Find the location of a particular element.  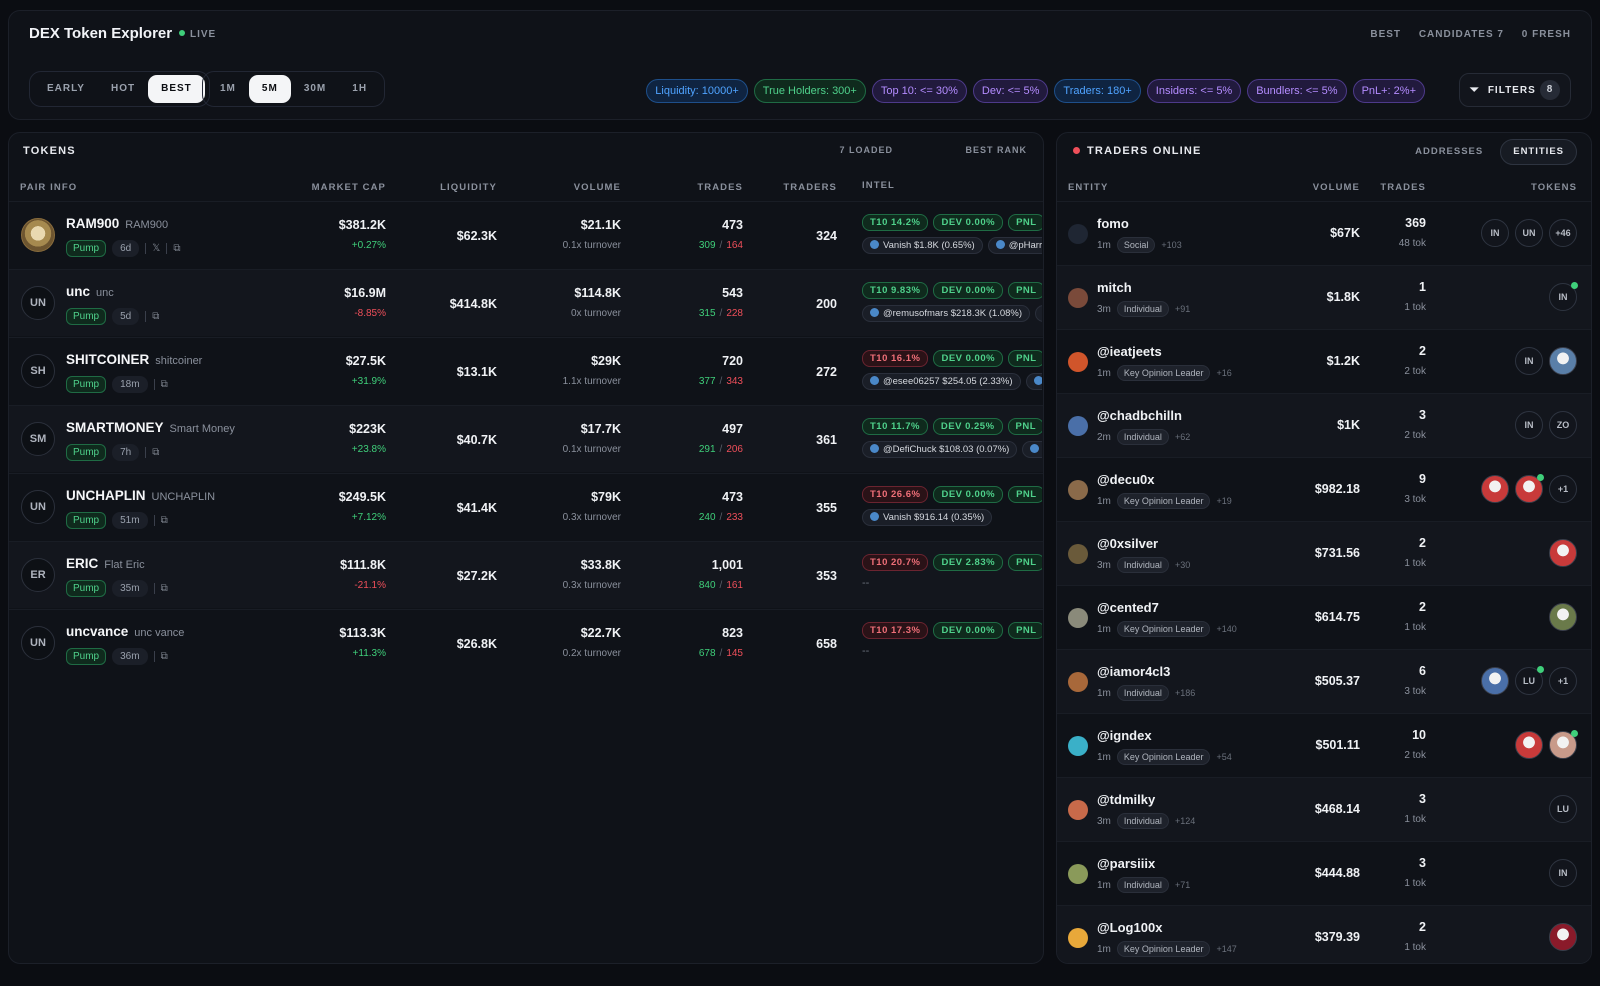

trader-name: @igndex is located at coordinates (1124, 735).